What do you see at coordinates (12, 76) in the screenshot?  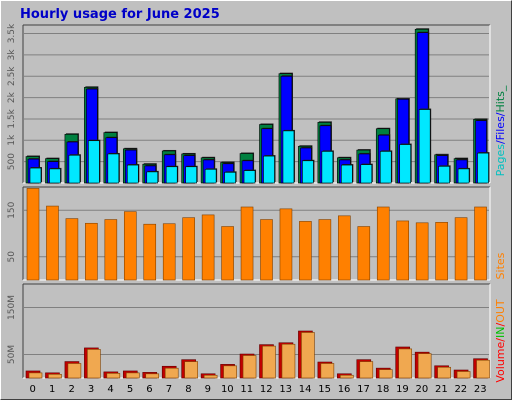 I see `panel-0-ytick: 2.5k` at bounding box center [12, 76].